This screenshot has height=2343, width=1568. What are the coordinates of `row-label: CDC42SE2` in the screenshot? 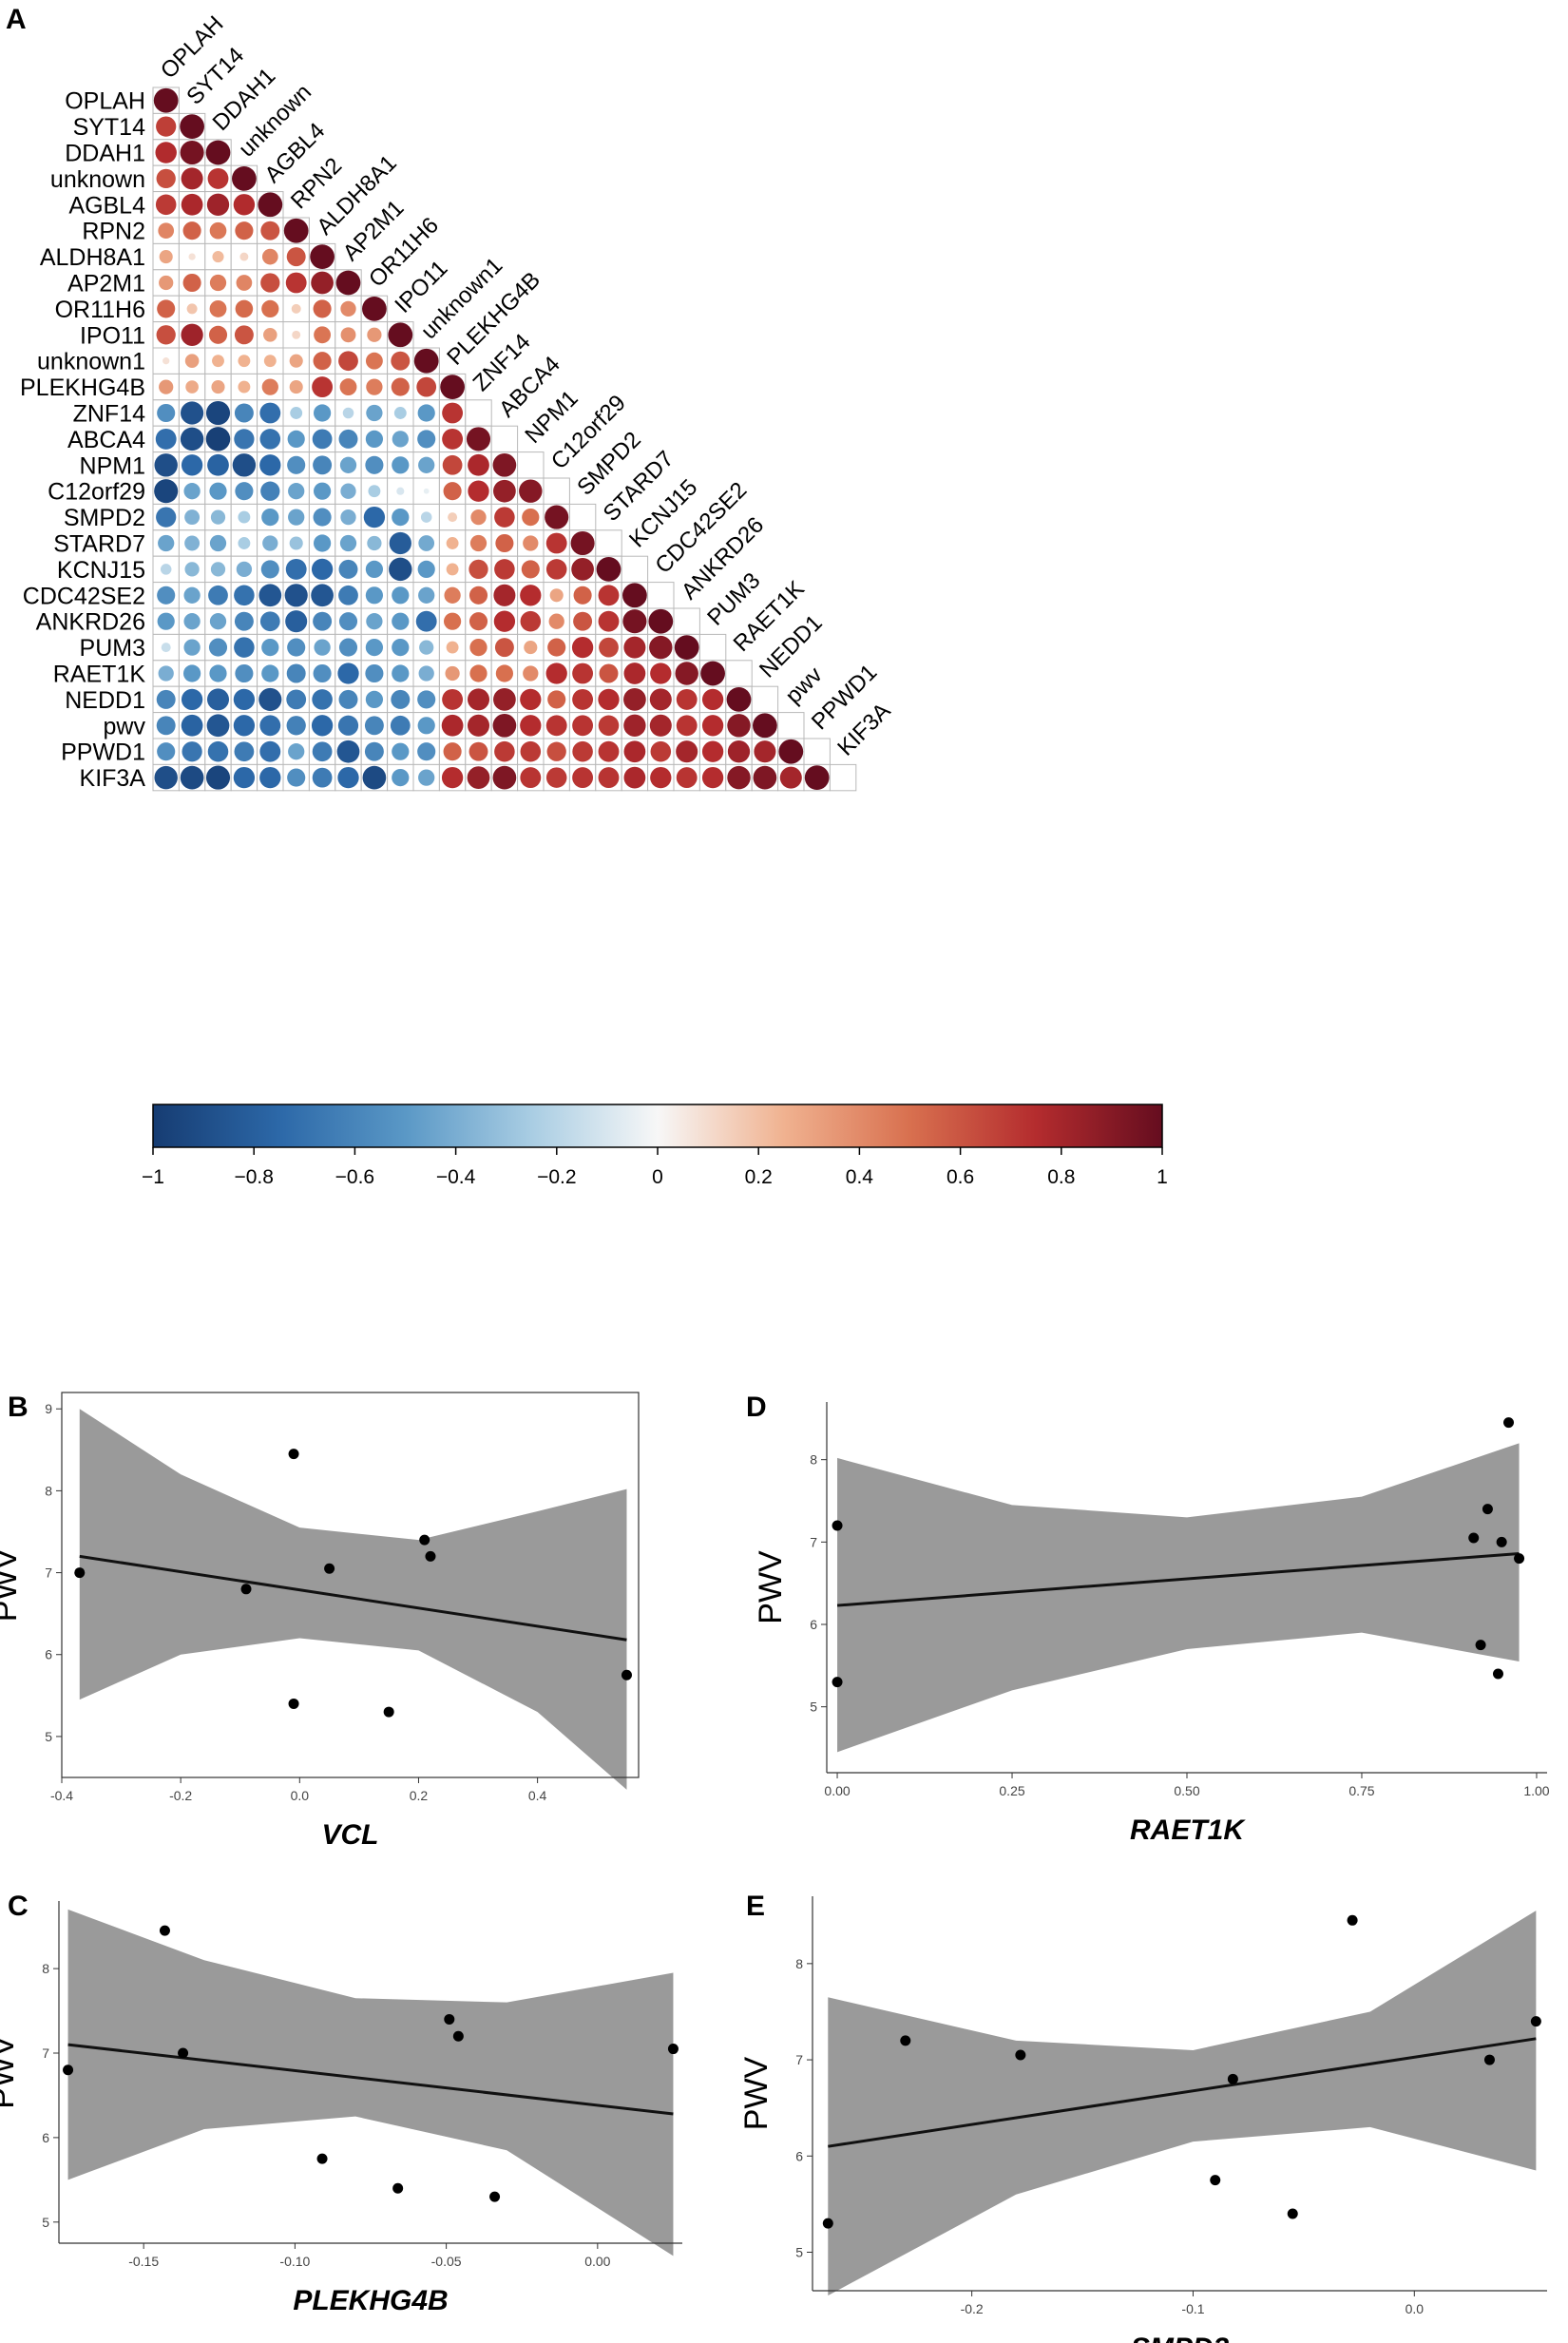 It's located at (84, 596).